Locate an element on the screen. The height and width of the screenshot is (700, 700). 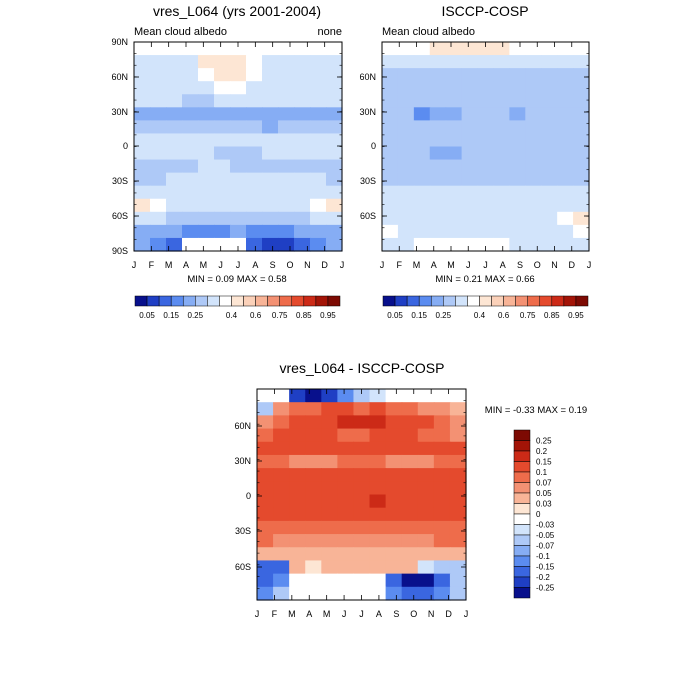
x-tick-label: N is located at coordinates (431, 614).